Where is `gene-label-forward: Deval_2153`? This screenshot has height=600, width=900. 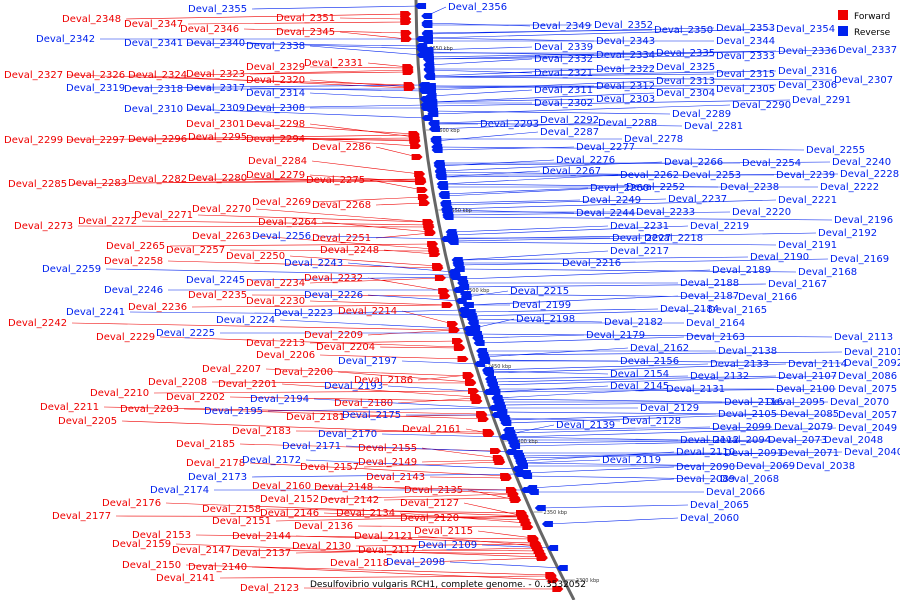
gene-label-forward: Deval_2153 is located at coordinates (161, 535).